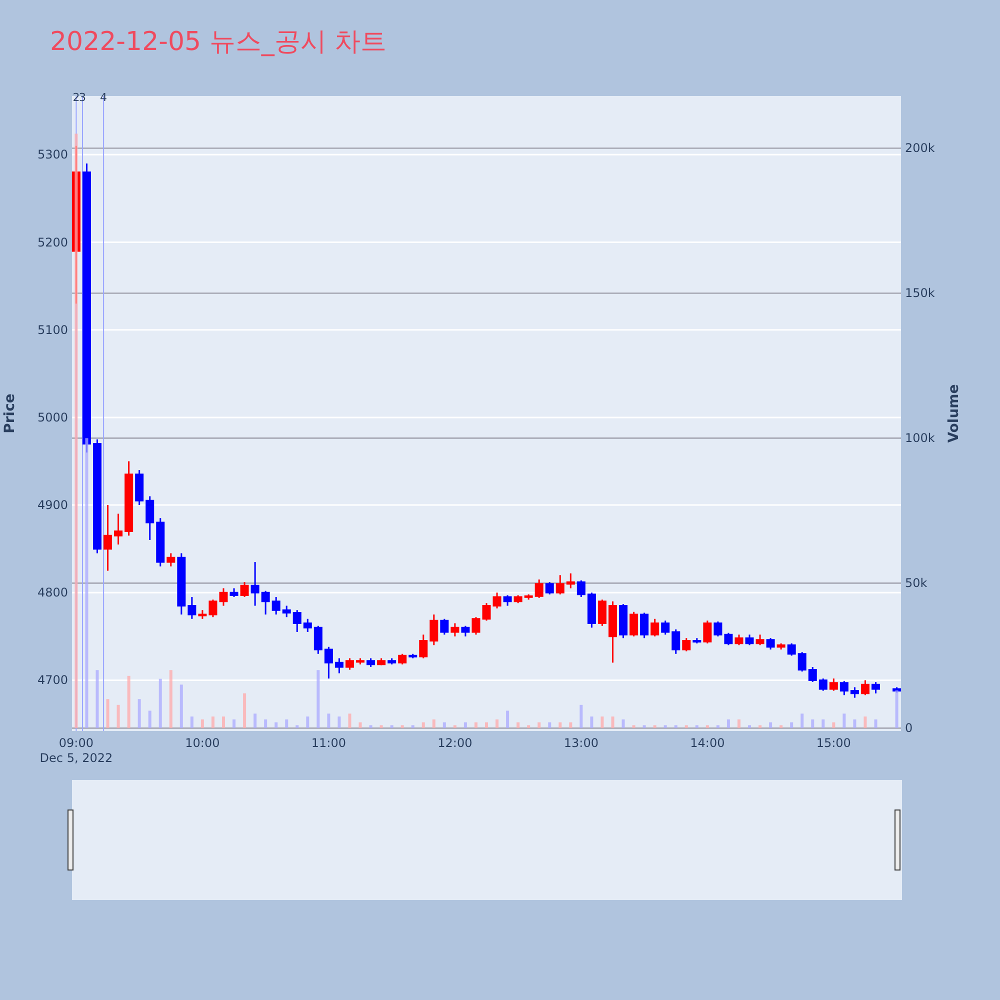  I want to click on x-tick-label: 12:00, so click(455, 743).